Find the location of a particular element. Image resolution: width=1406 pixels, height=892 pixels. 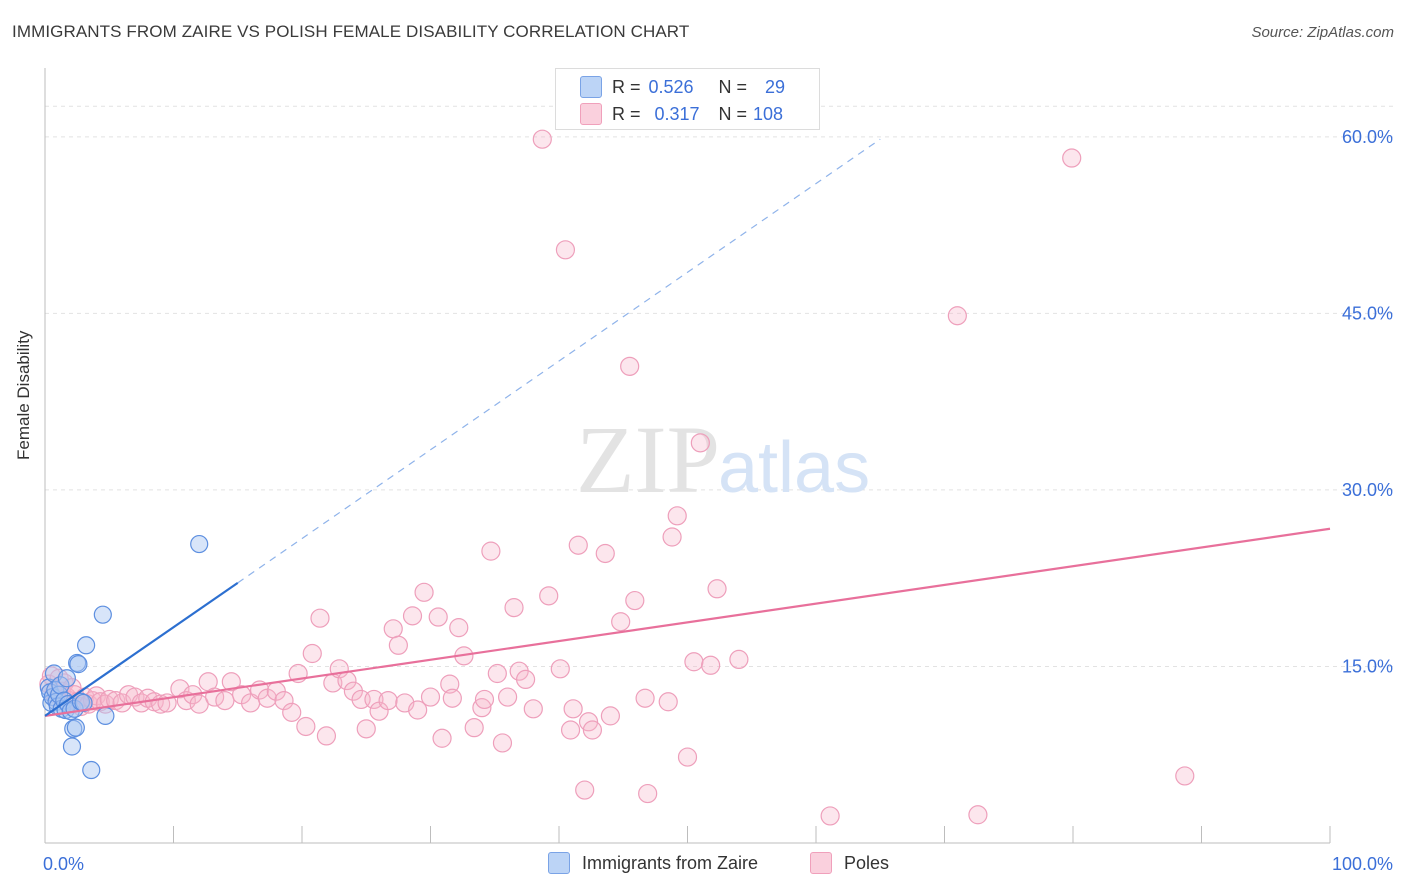

zaire-trend-line is located at coordinates (141, 649).